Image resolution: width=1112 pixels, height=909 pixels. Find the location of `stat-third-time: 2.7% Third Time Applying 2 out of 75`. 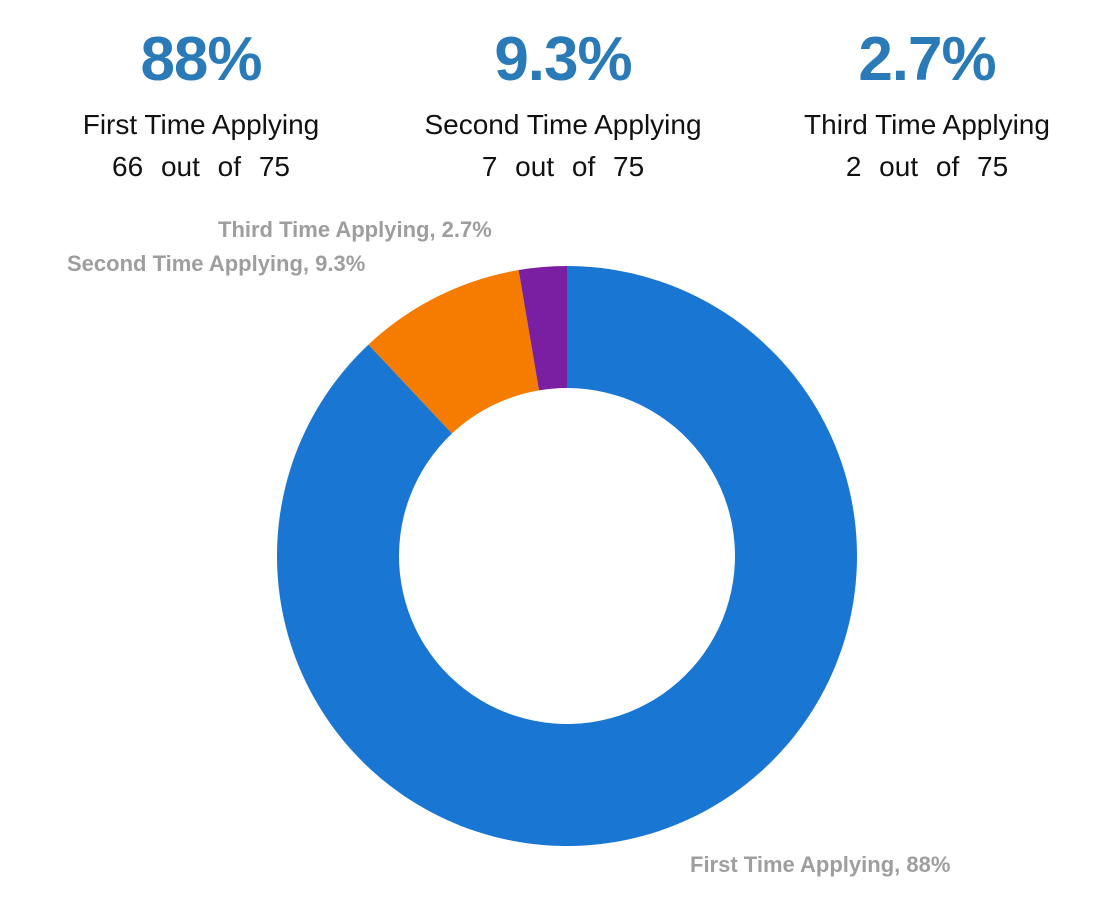

stat-third-time: 2.7% Third Time Applying 2 out of 75 is located at coordinates (927, 103).